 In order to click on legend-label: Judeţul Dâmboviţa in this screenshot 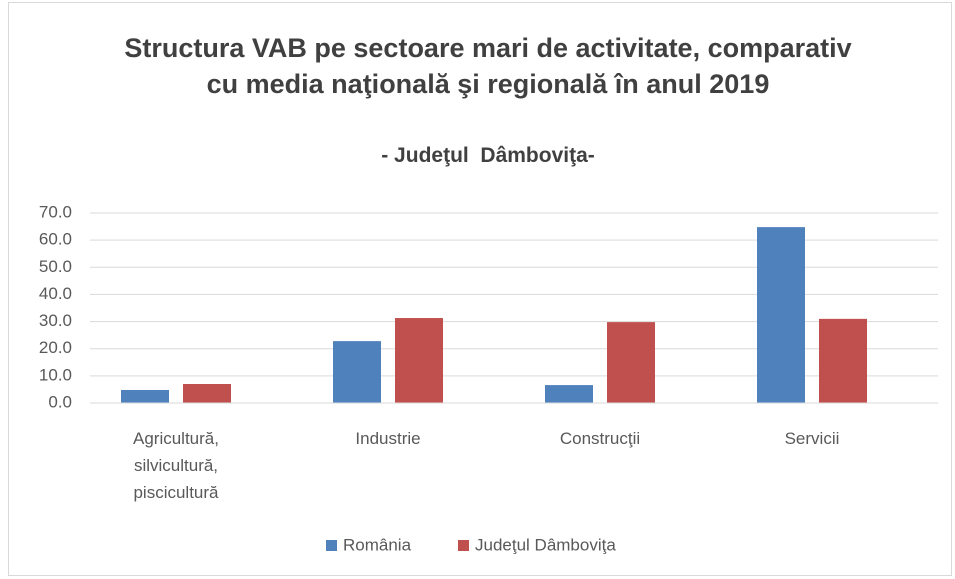, I will do `click(545, 544)`.